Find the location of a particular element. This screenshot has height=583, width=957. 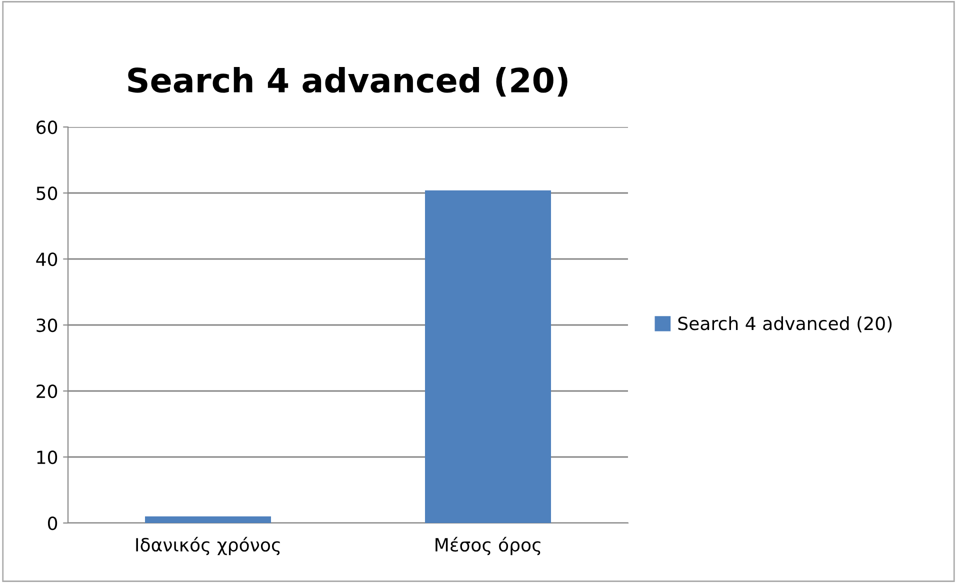

y-tick-label: 60 is located at coordinates (47, 127).